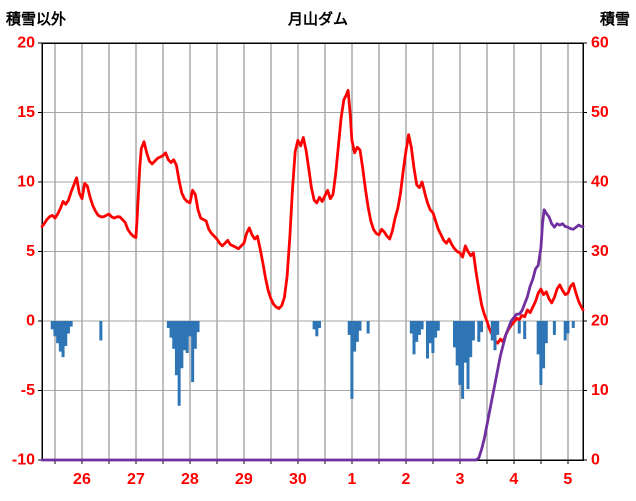 This screenshot has height=501, width=636. I want to click on left-axis-label: -5, so click(28, 390).